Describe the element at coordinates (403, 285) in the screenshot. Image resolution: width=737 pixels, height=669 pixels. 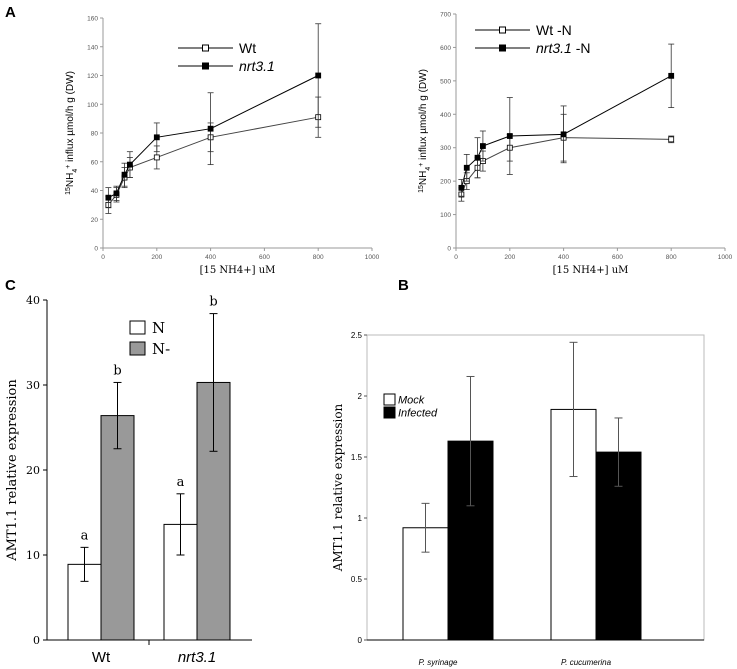
I see `panel-label-b: B` at that location.